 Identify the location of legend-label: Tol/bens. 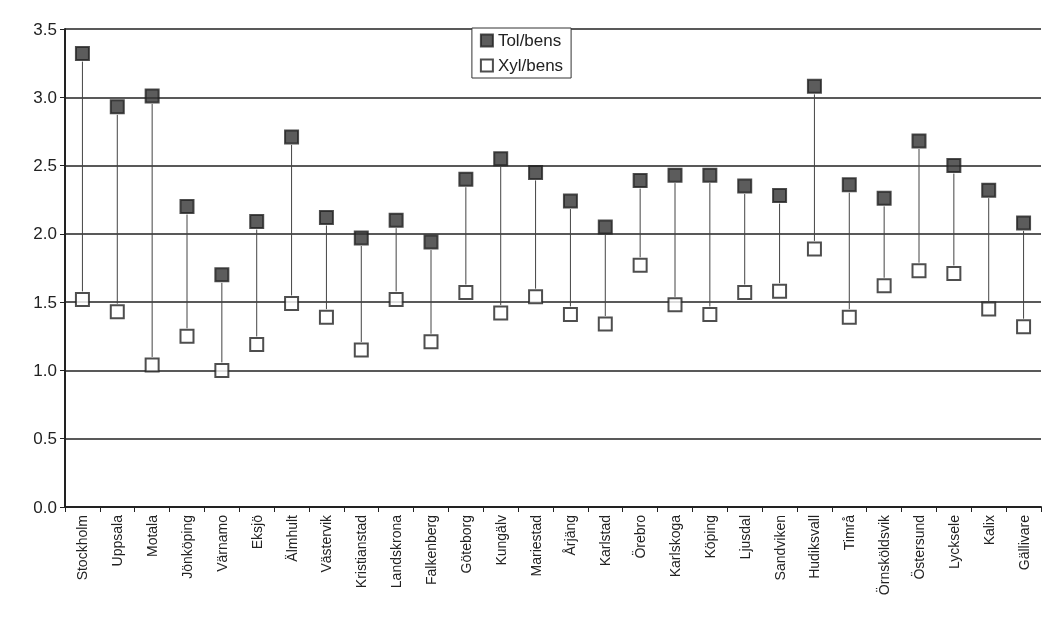
(529, 40).